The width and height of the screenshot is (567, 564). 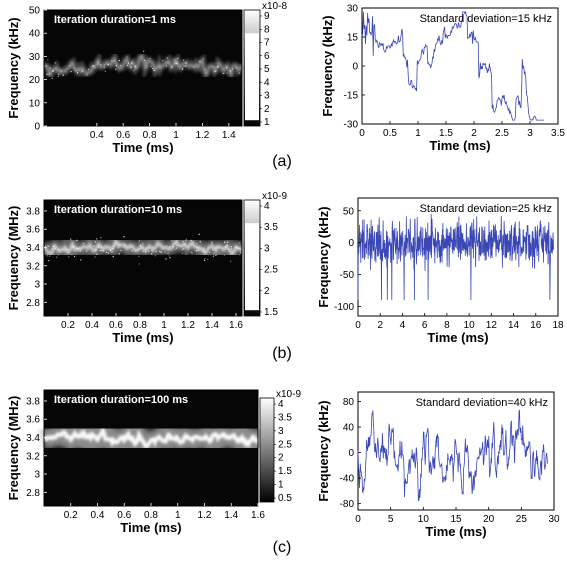 I want to click on colorbar-exponent: x10-8, so click(x=274, y=6).